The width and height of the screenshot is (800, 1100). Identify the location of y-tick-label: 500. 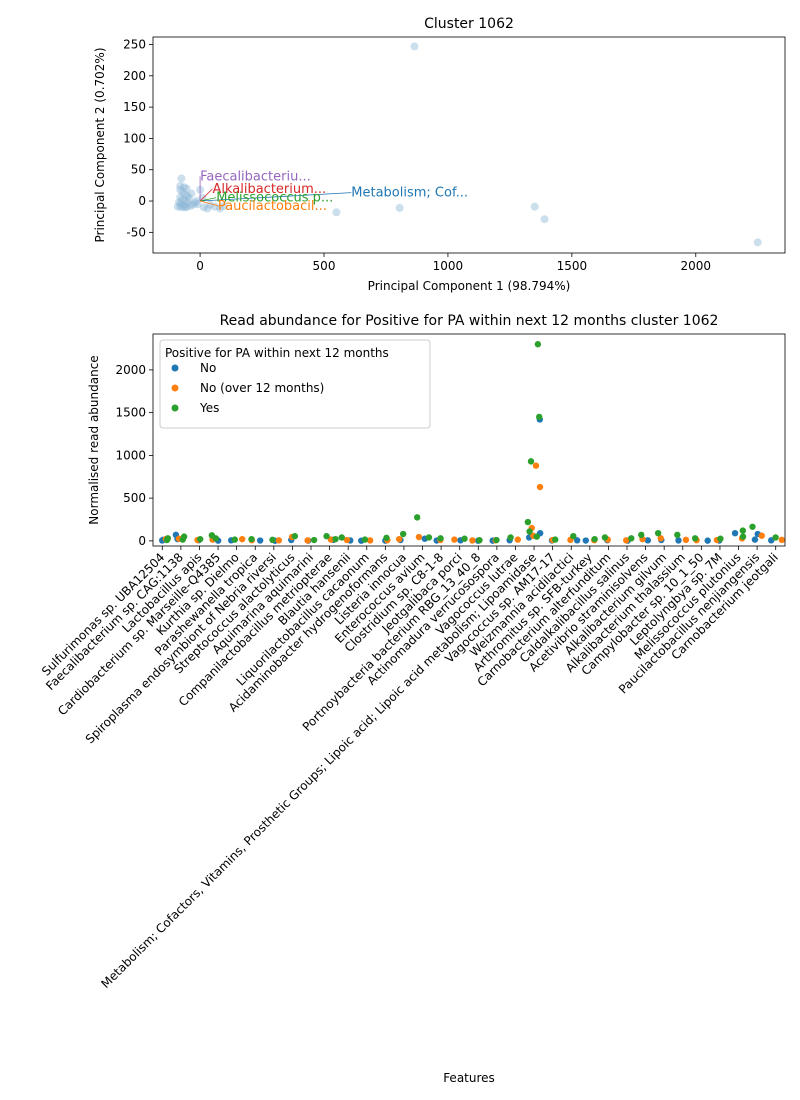
(134, 498).